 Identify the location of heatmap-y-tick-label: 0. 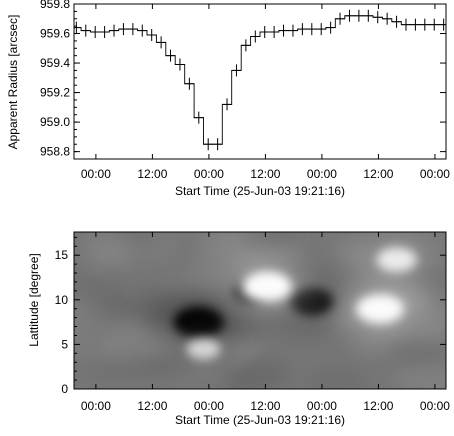
(64, 389).